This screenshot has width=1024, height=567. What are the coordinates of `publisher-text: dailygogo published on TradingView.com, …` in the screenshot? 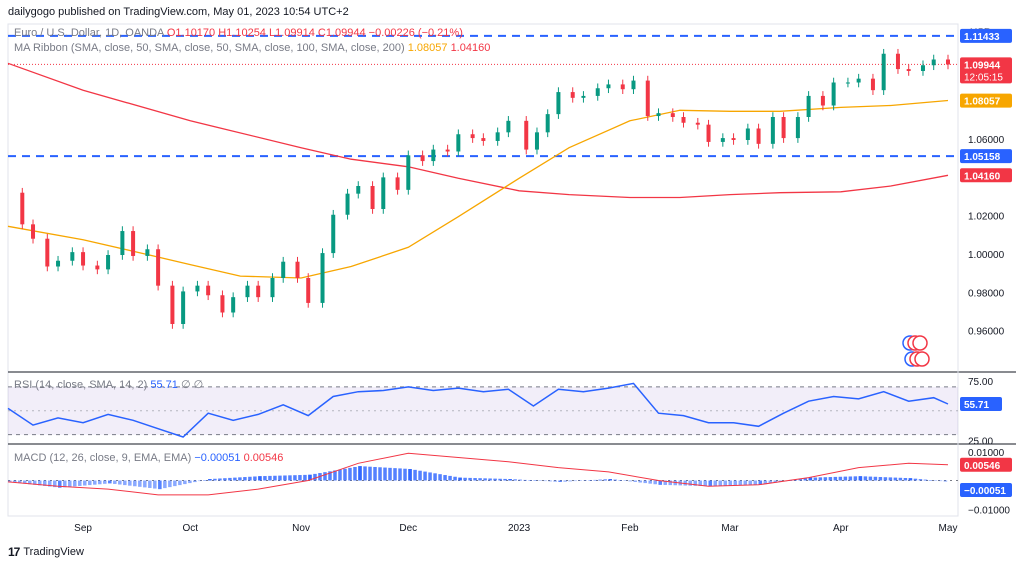 It's located at (178, 12).